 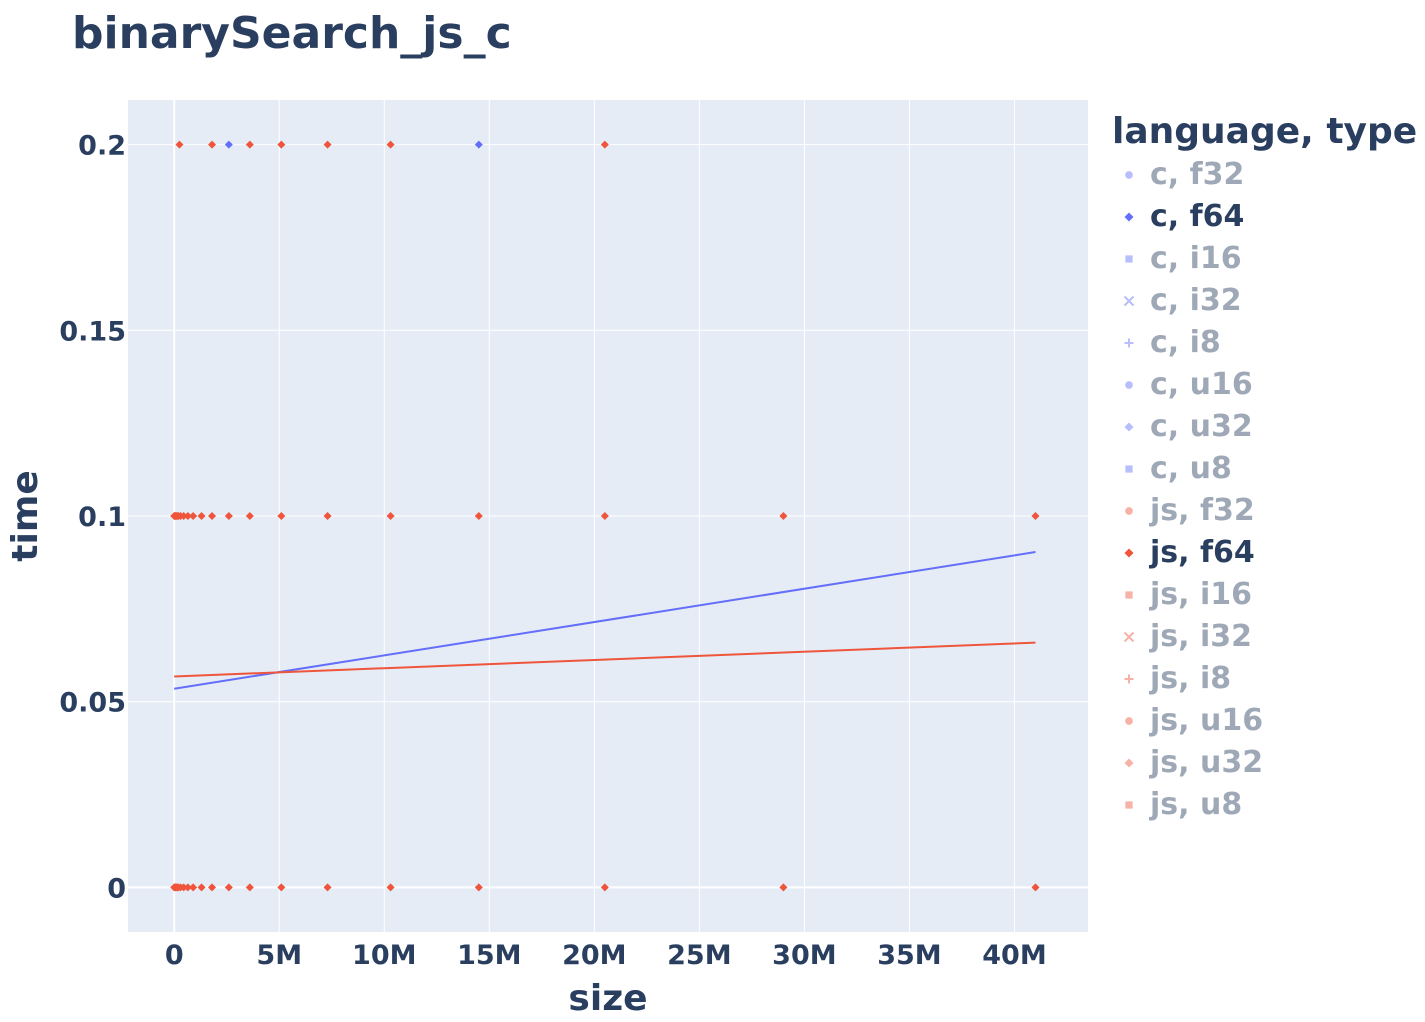 What do you see at coordinates (292, 33) in the screenshot?
I see `chart-title: binarySearch_js_c` at bounding box center [292, 33].